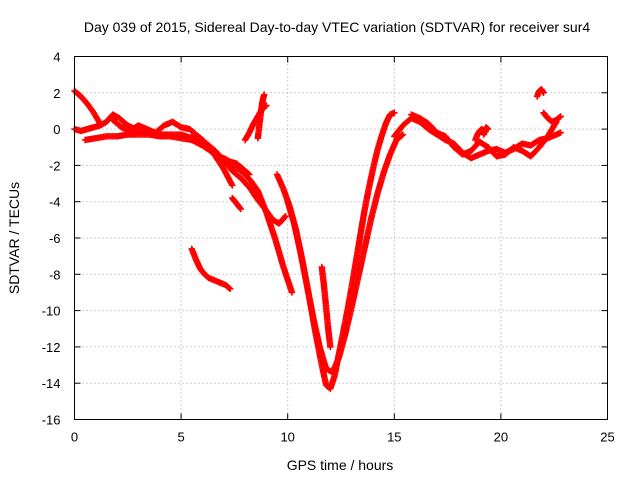 This screenshot has width=640, height=480. What do you see at coordinates (51, 311) in the screenshot?
I see `y-tick-label: -10` at bounding box center [51, 311].